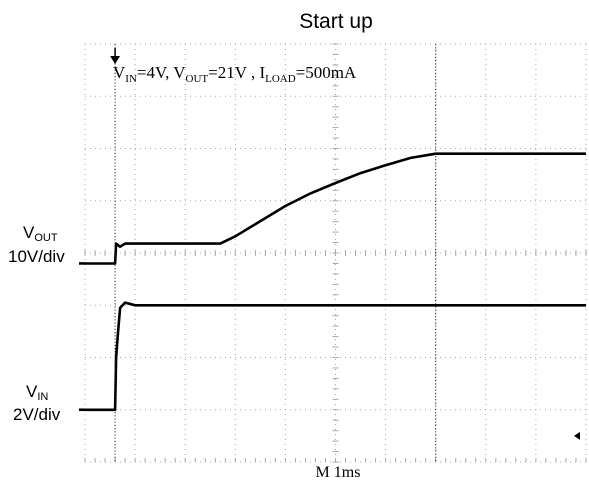 The image size is (589, 485). I want to click on vout-channel-label: VOUT, so click(40, 233).